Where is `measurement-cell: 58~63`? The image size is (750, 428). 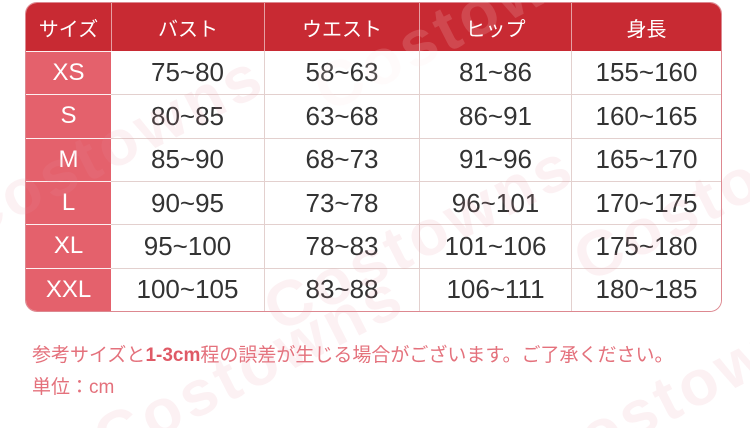 measurement-cell: 58~63 is located at coordinates (341, 73).